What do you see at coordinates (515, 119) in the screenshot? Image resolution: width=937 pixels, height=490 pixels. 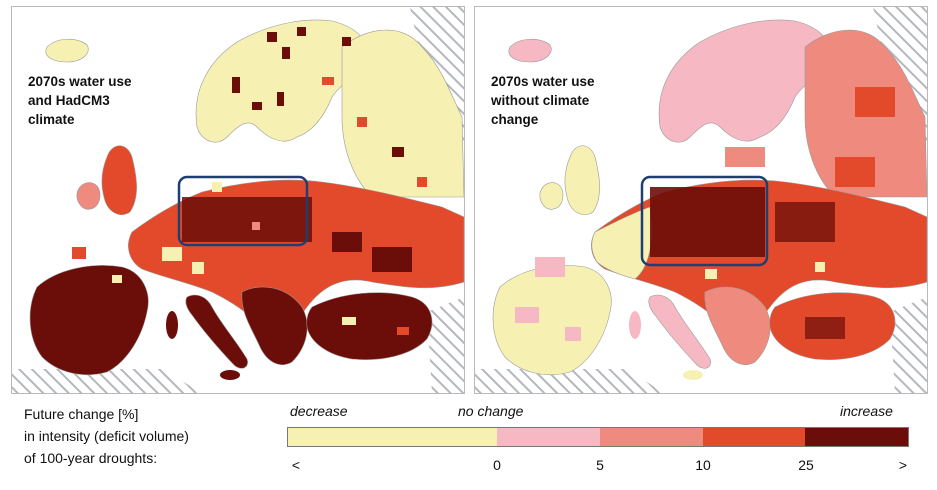 I see `panel-label-line: change` at bounding box center [515, 119].